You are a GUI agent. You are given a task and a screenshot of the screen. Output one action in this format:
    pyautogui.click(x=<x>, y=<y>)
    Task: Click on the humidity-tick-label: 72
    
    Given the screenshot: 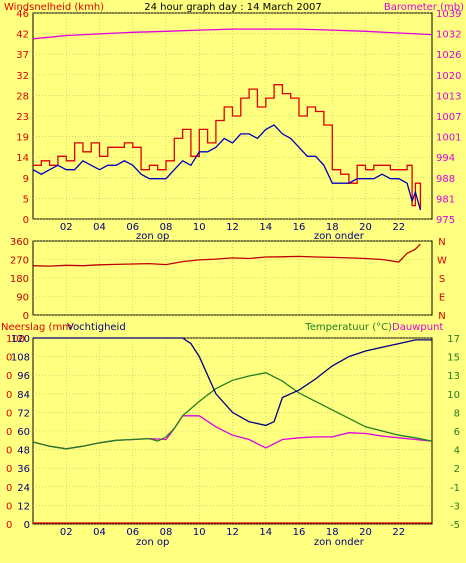 What is the action you would take?
    pyautogui.click(x=23, y=413)
    